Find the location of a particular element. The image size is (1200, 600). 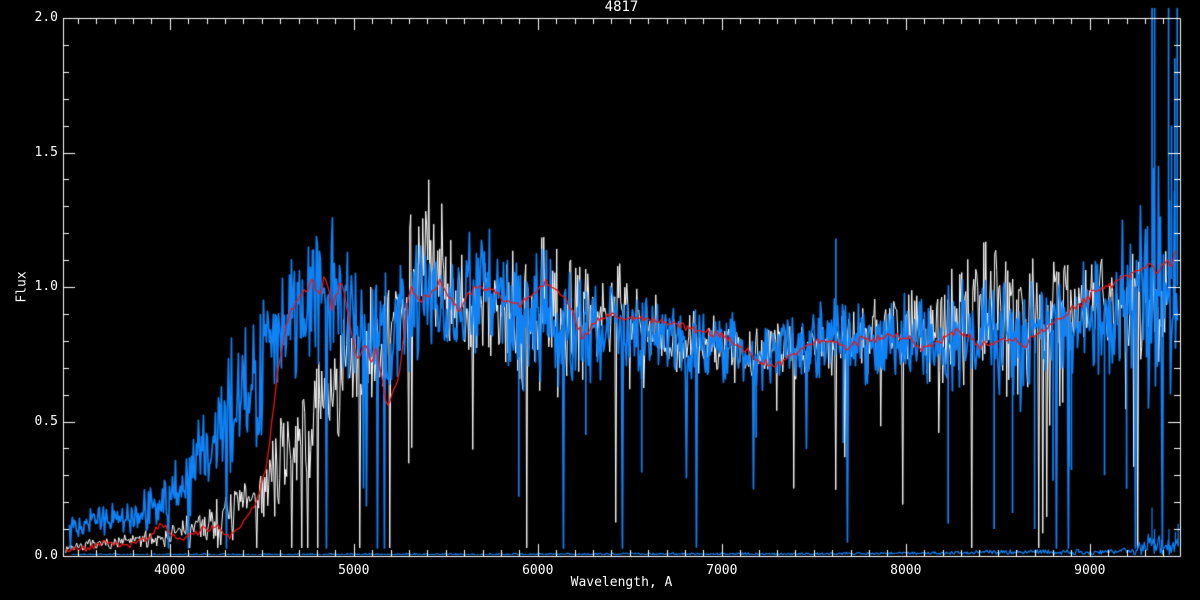

y-tick-label: 0.0 is located at coordinates (46, 555).